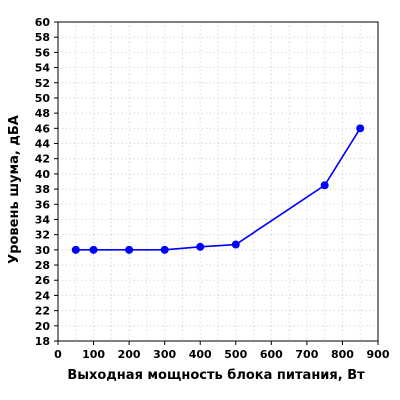 The image size is (400, 400). I want to click on y-tick-label: 34, so click(43, 219).